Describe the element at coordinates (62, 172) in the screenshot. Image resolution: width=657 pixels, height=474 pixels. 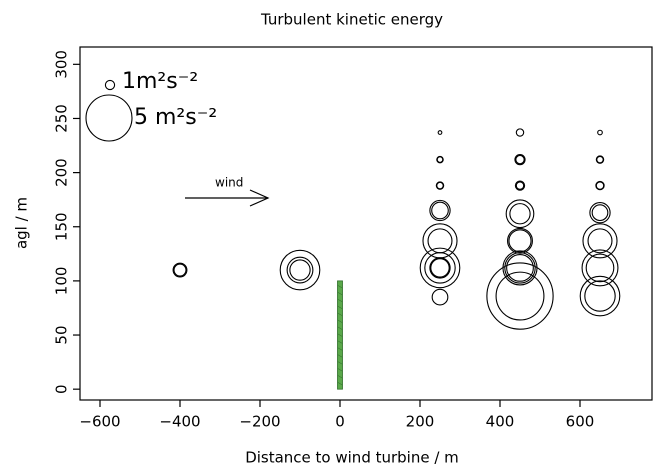
I see `y-tick-label: 200` at that location.